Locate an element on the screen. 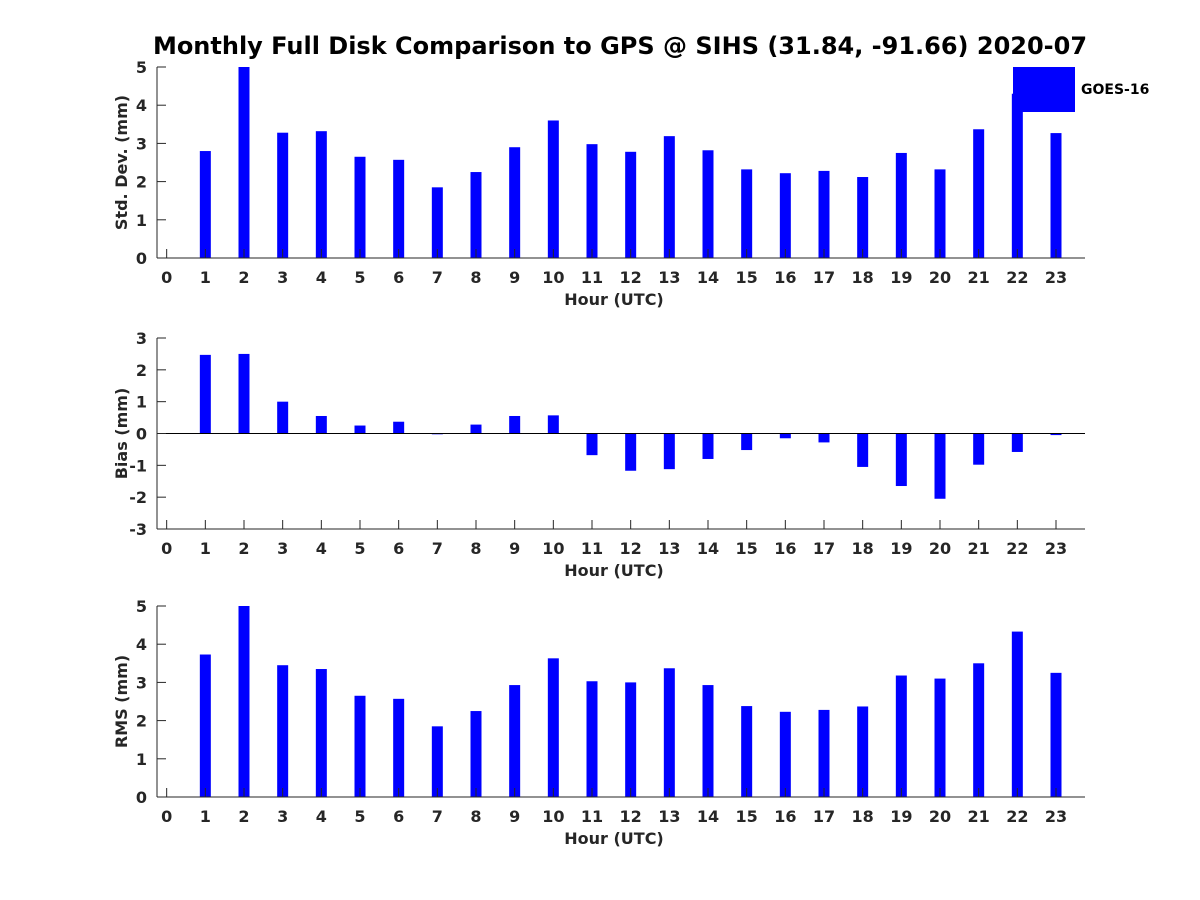 This screenshot has width=1200, height=900. x-tick-label: 15 is located at coordinates (747, 277).